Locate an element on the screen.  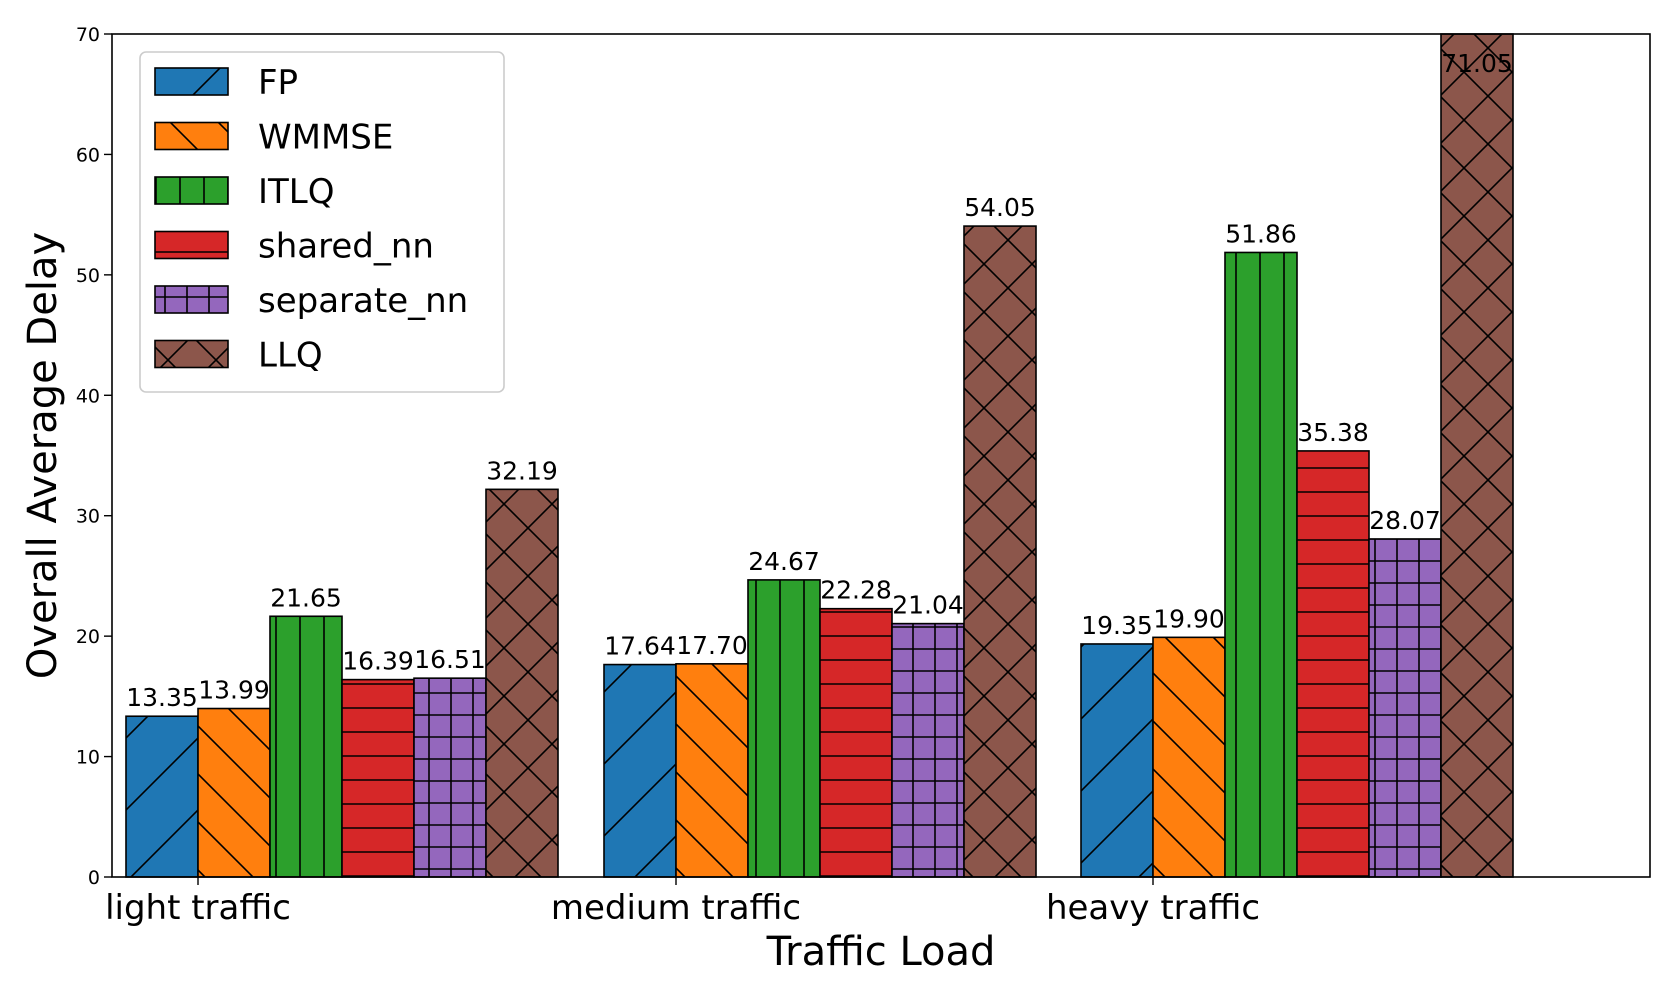
legend-label-FP: FP is located at coordinates (278, 83).